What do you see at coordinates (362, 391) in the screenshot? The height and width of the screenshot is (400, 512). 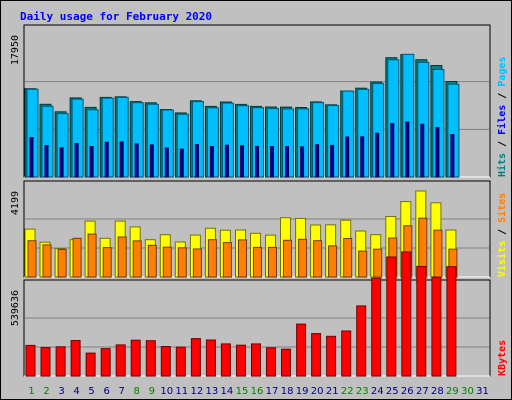 I see `x-tick-label-day-23: 23` at bounding box center [362, 391].